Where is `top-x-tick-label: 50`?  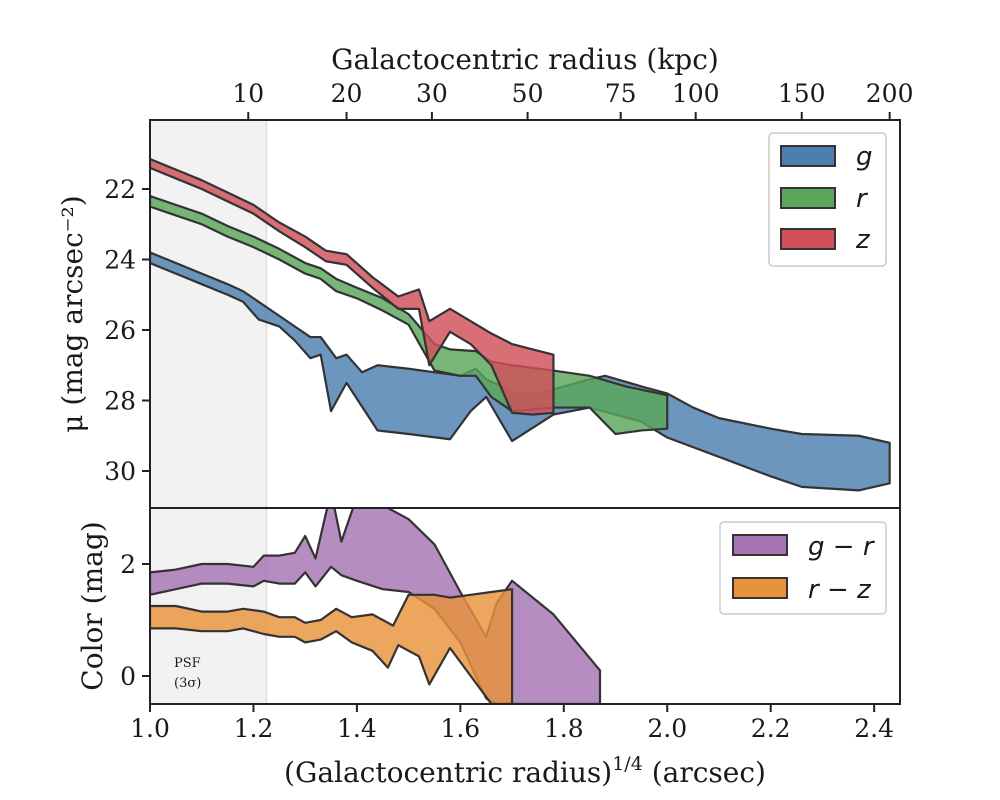 top-x-tick-label: 50 is located at coordinates (528, 93).